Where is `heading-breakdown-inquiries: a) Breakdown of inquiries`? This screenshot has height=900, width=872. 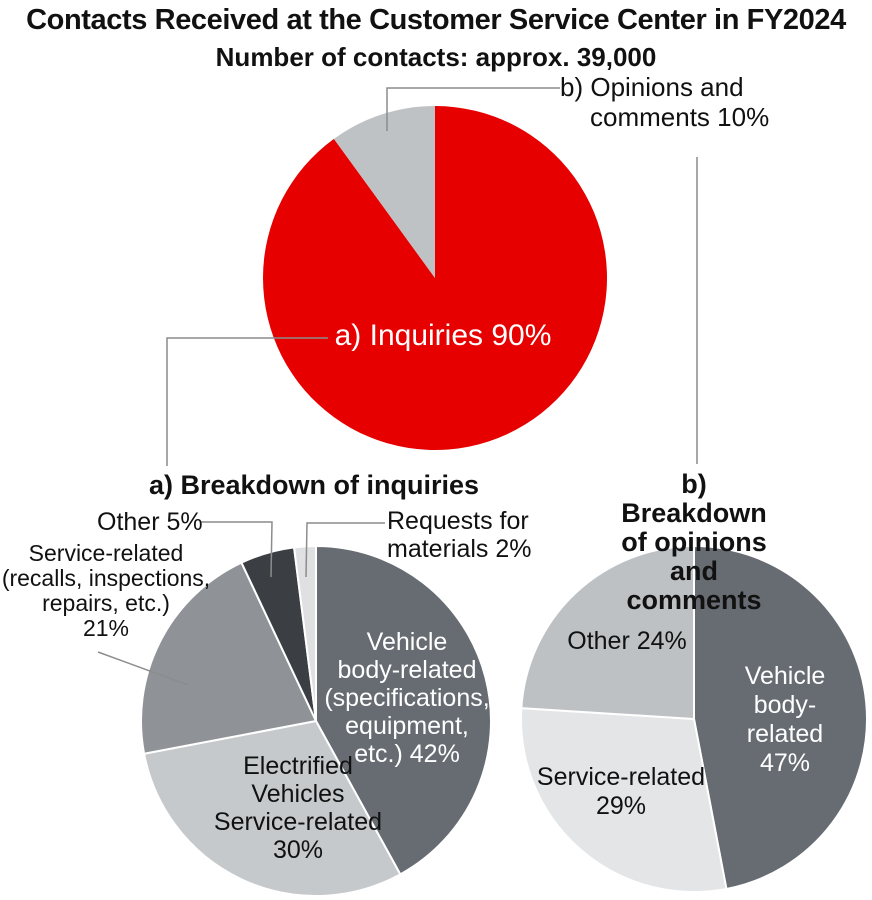
heading-breakdown-inquiries: a) Breakdown of inquiries is located at coordinates (314, 485).